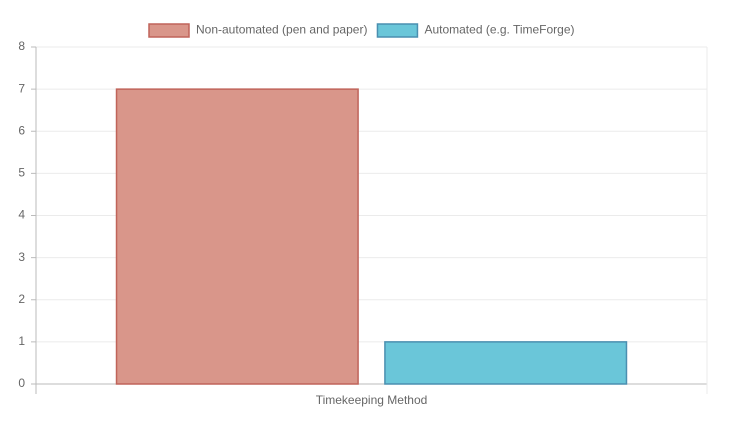  Describe the element at coordinates (372, 400) in the screenshot. I see `x-tick-label: Timekeeping Method` at that location.